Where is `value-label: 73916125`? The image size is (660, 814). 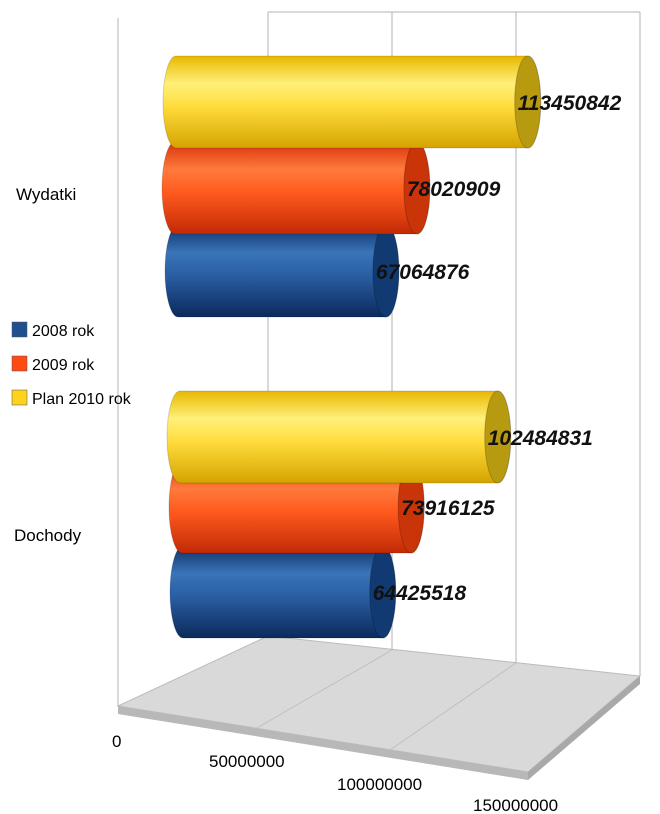 value-label: 73916125 is located at coordinates (448, 508).